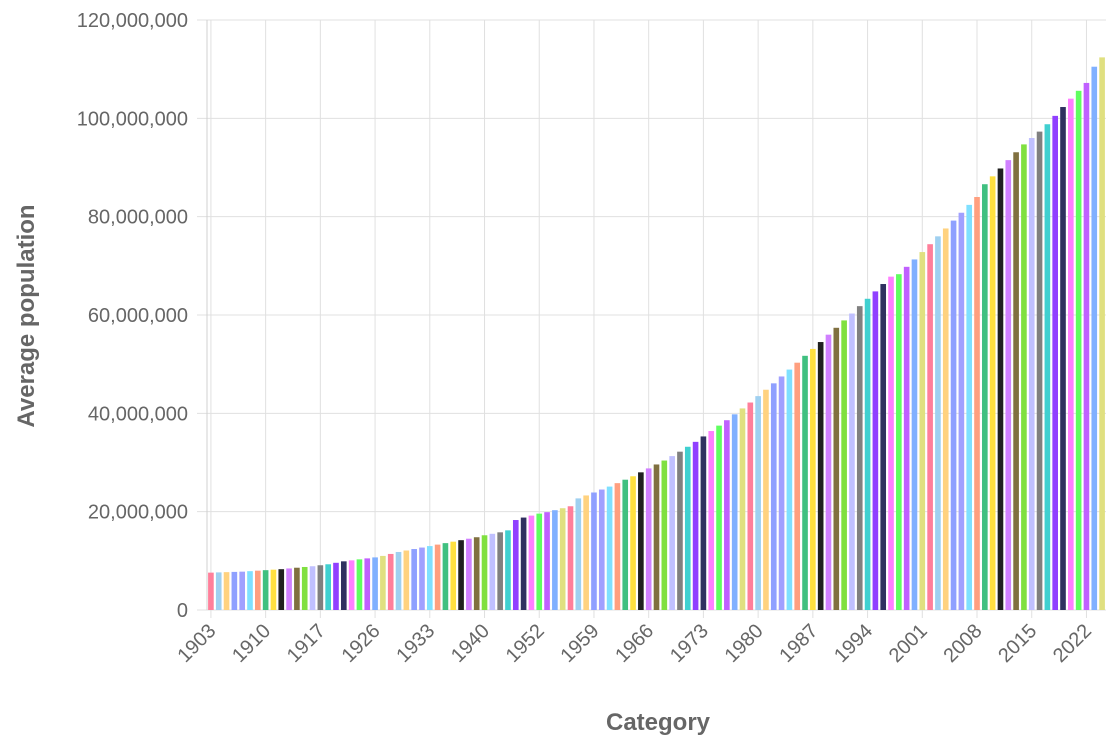  Describe the element at coordinates (361, 643) in the screenshot. I see `x-tick-label: 1926` at that location.